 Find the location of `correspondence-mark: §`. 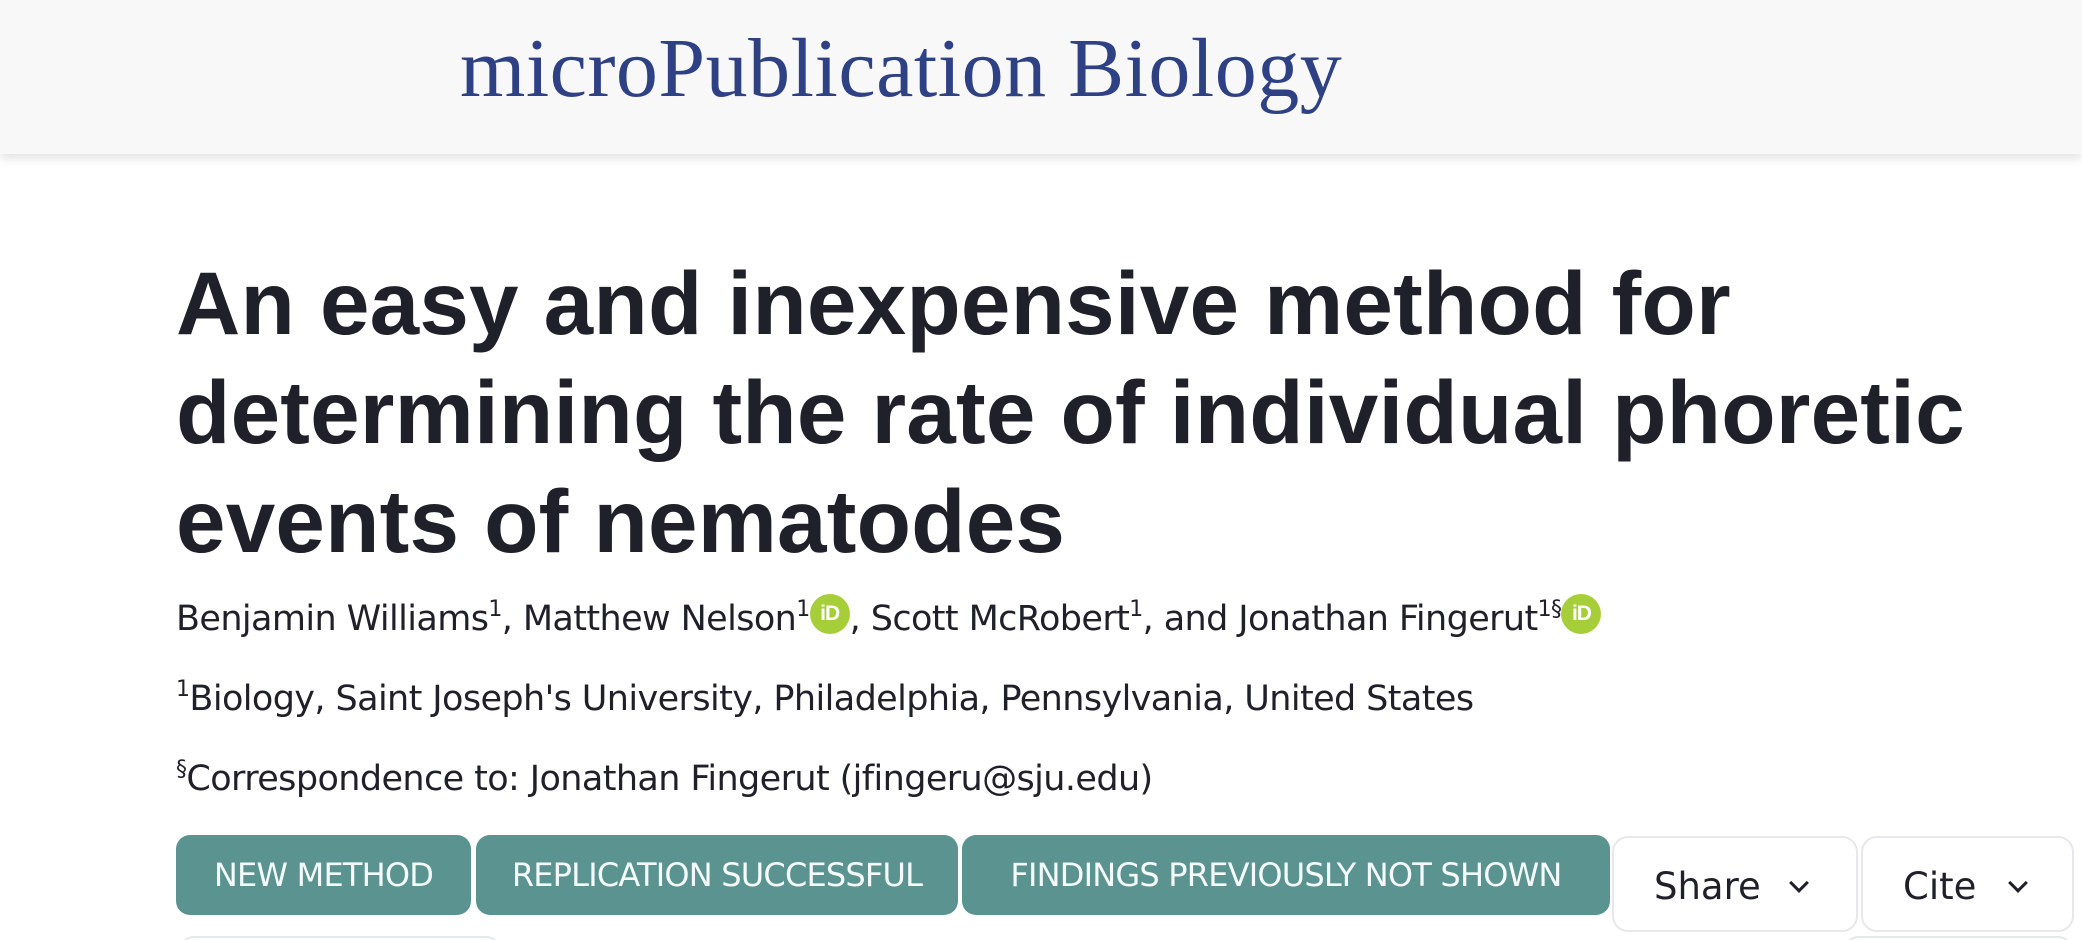

correspondence-mark: § is located at coordinates (181, 769).